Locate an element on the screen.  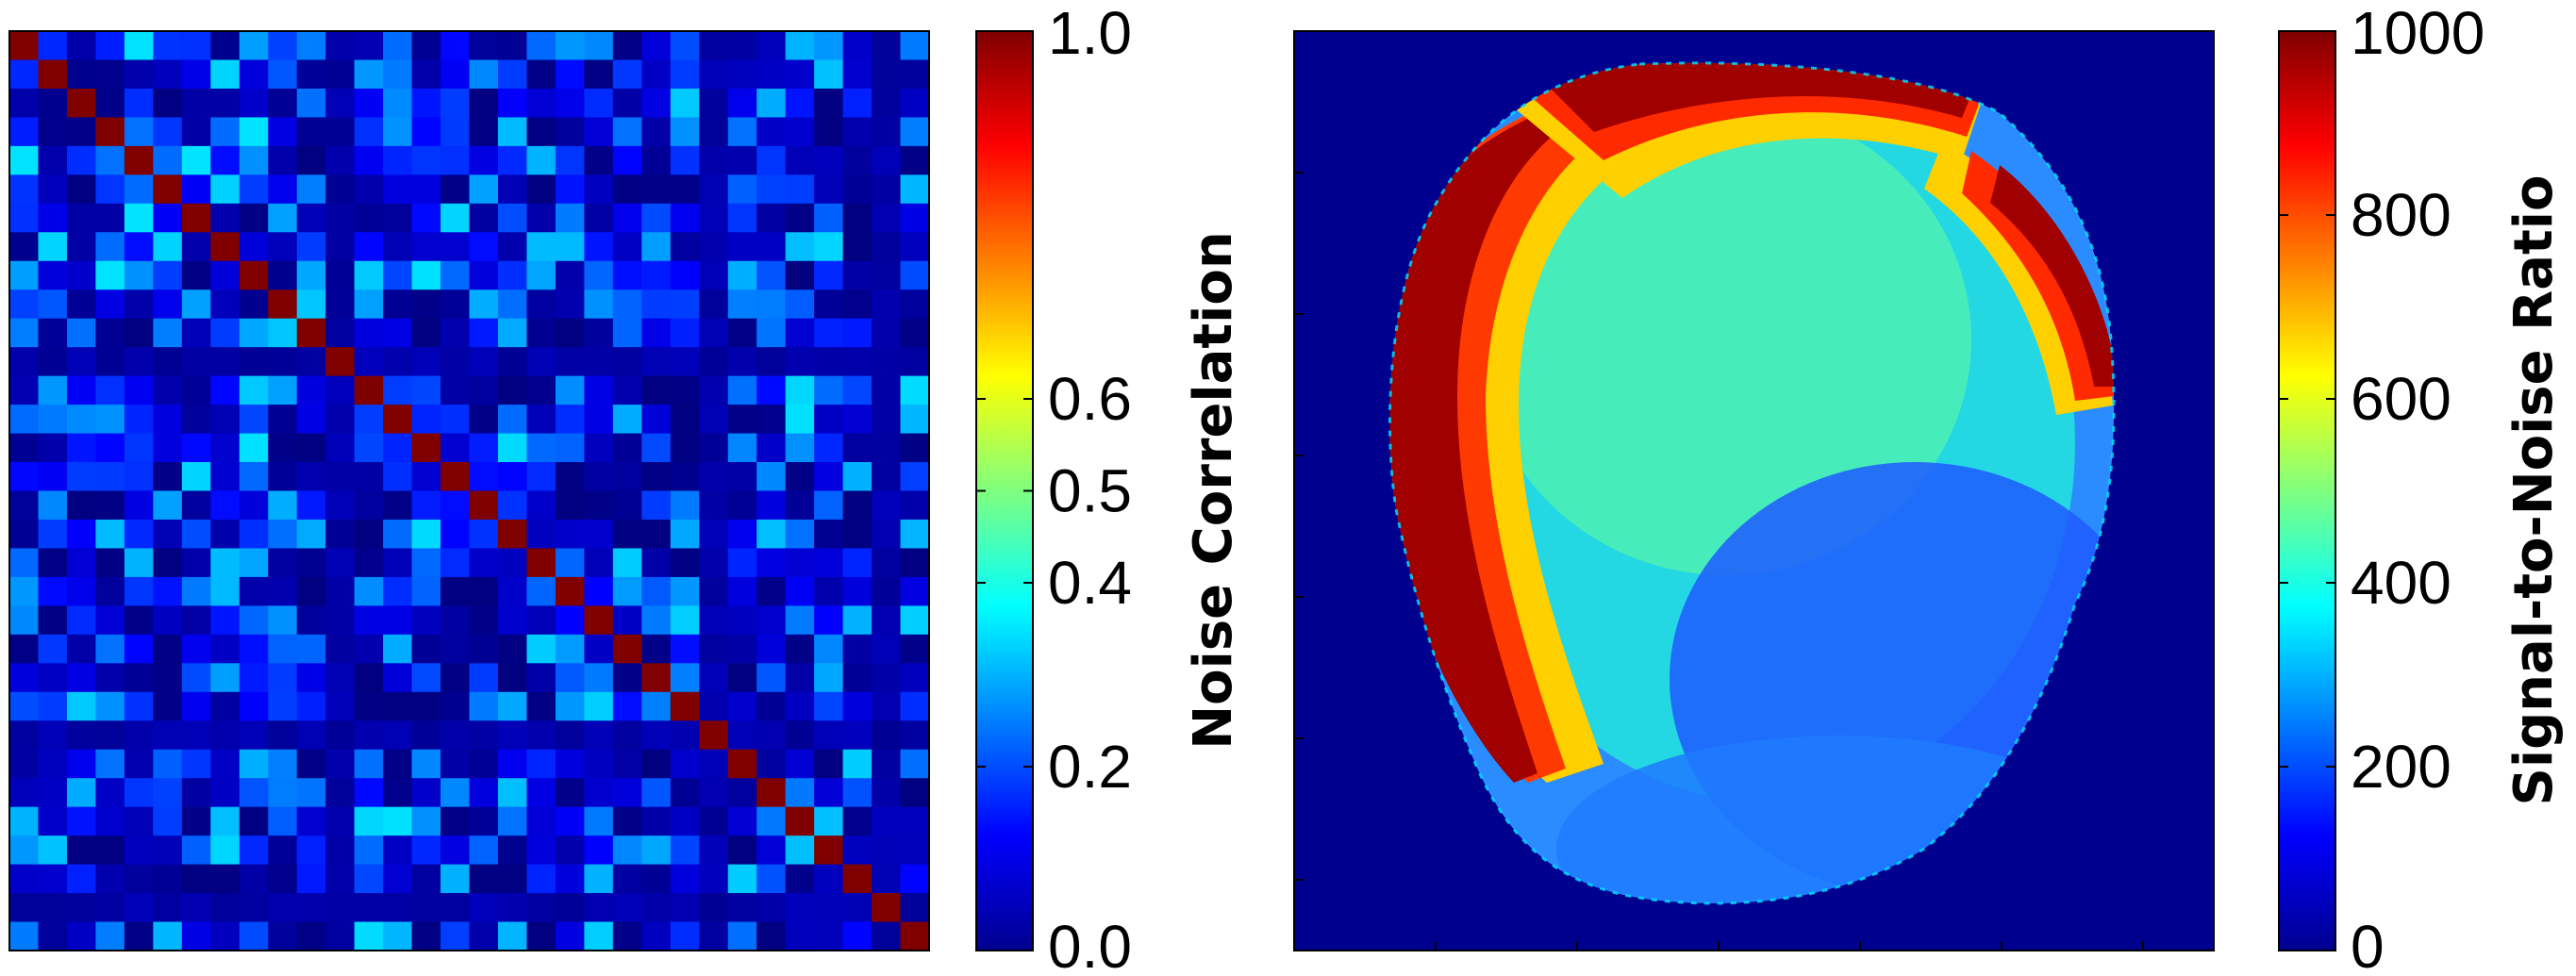
colorbar-tick-label: 800 is located at coordinates (2401, 215).